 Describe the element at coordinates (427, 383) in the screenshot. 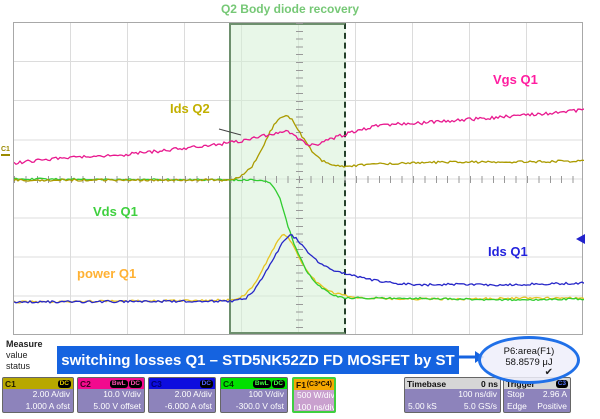

I see `timebase-title: Timebase` at that location.